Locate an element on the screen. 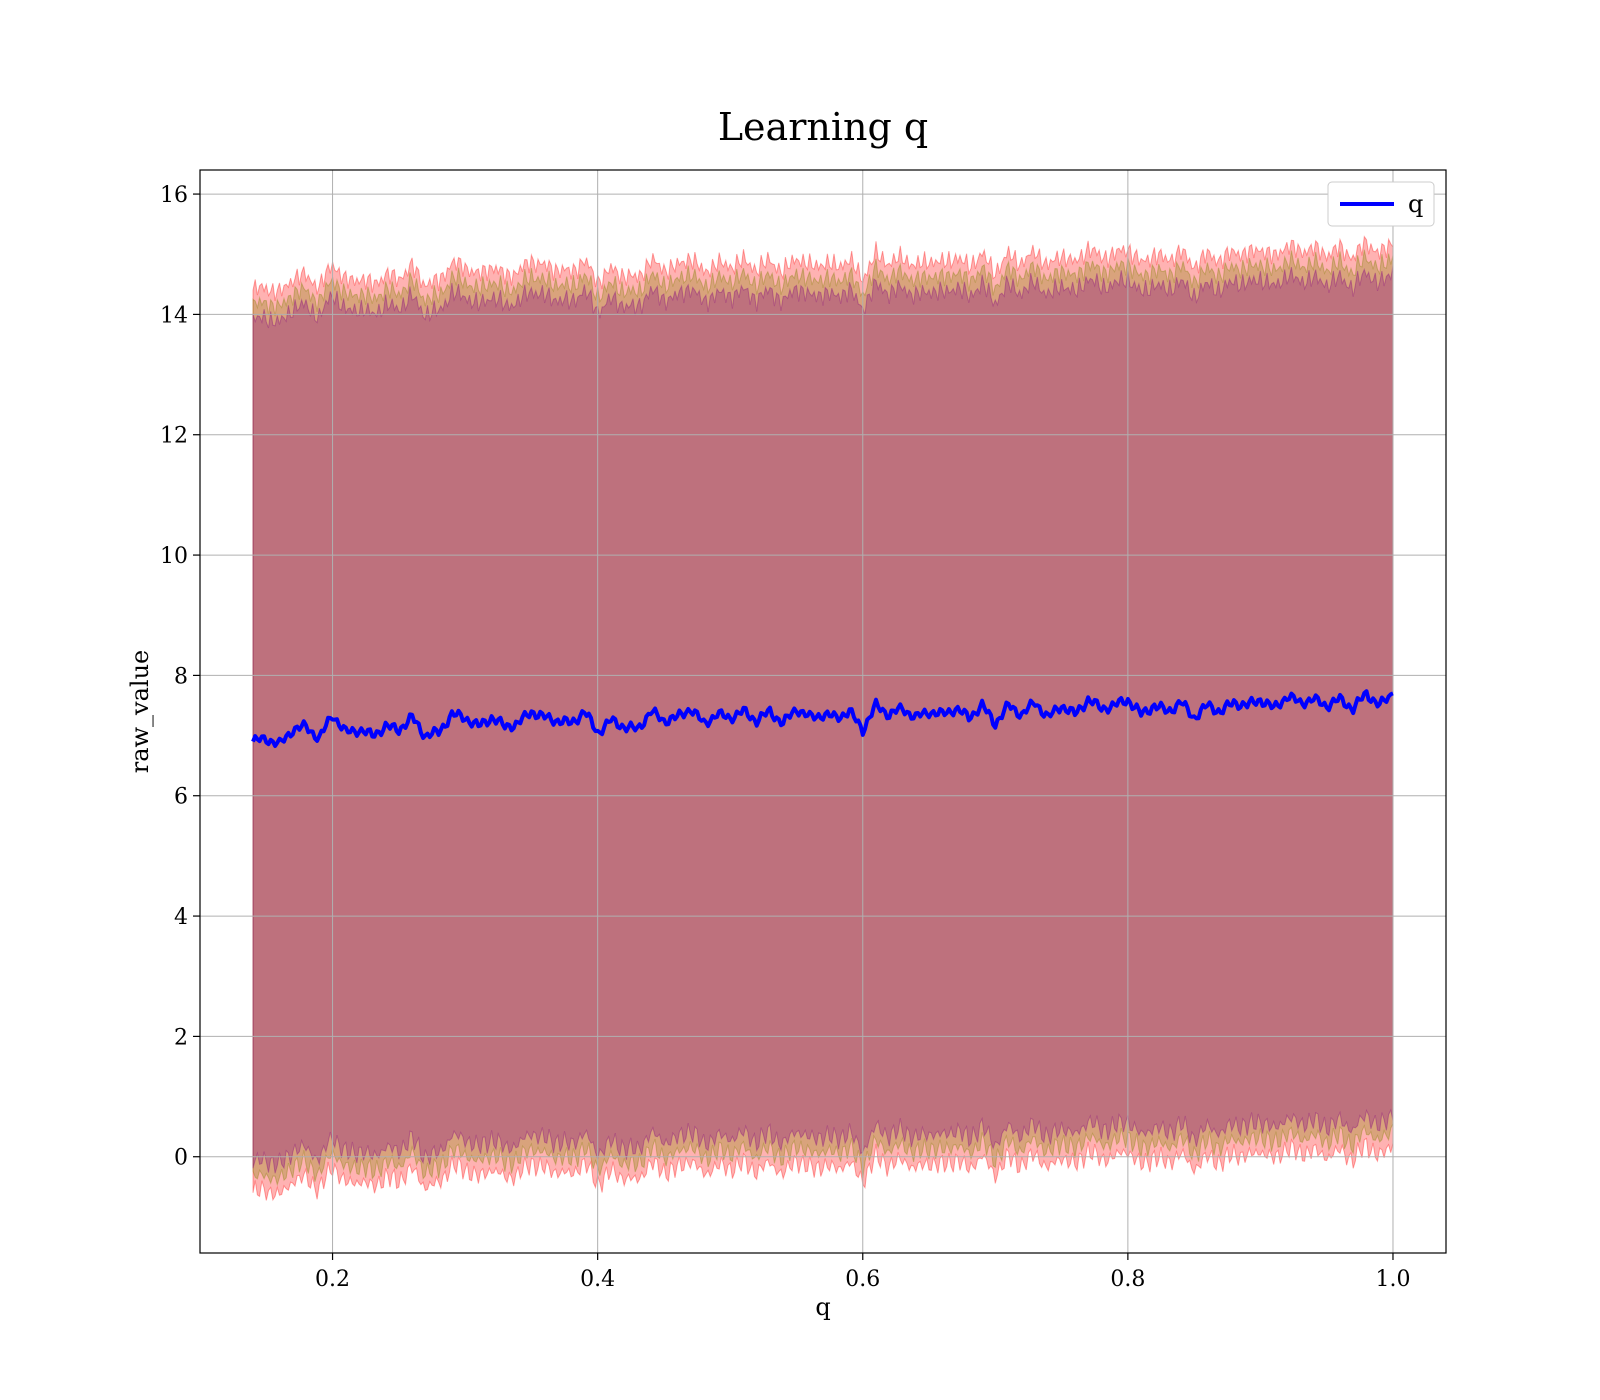 This screenshot has height=1400, width=1600. x-axis: 0.2 0.4 0.6 0.8 1.0 is located at coordinates (862, 1272).